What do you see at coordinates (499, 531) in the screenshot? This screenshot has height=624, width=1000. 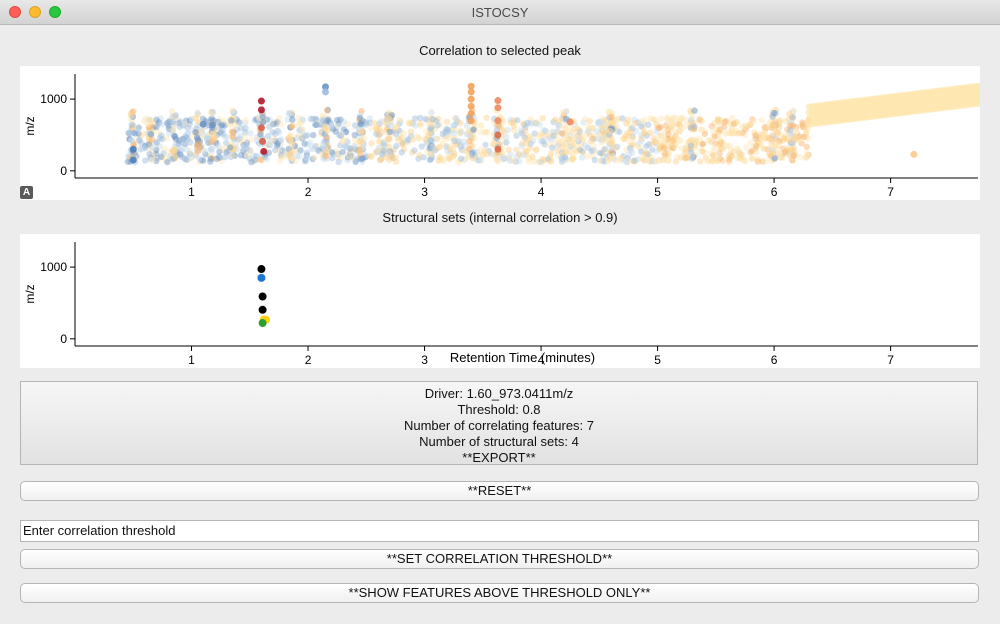 I see `threshold-input: Enter correlation threshold` at bounding box center [499, 531].